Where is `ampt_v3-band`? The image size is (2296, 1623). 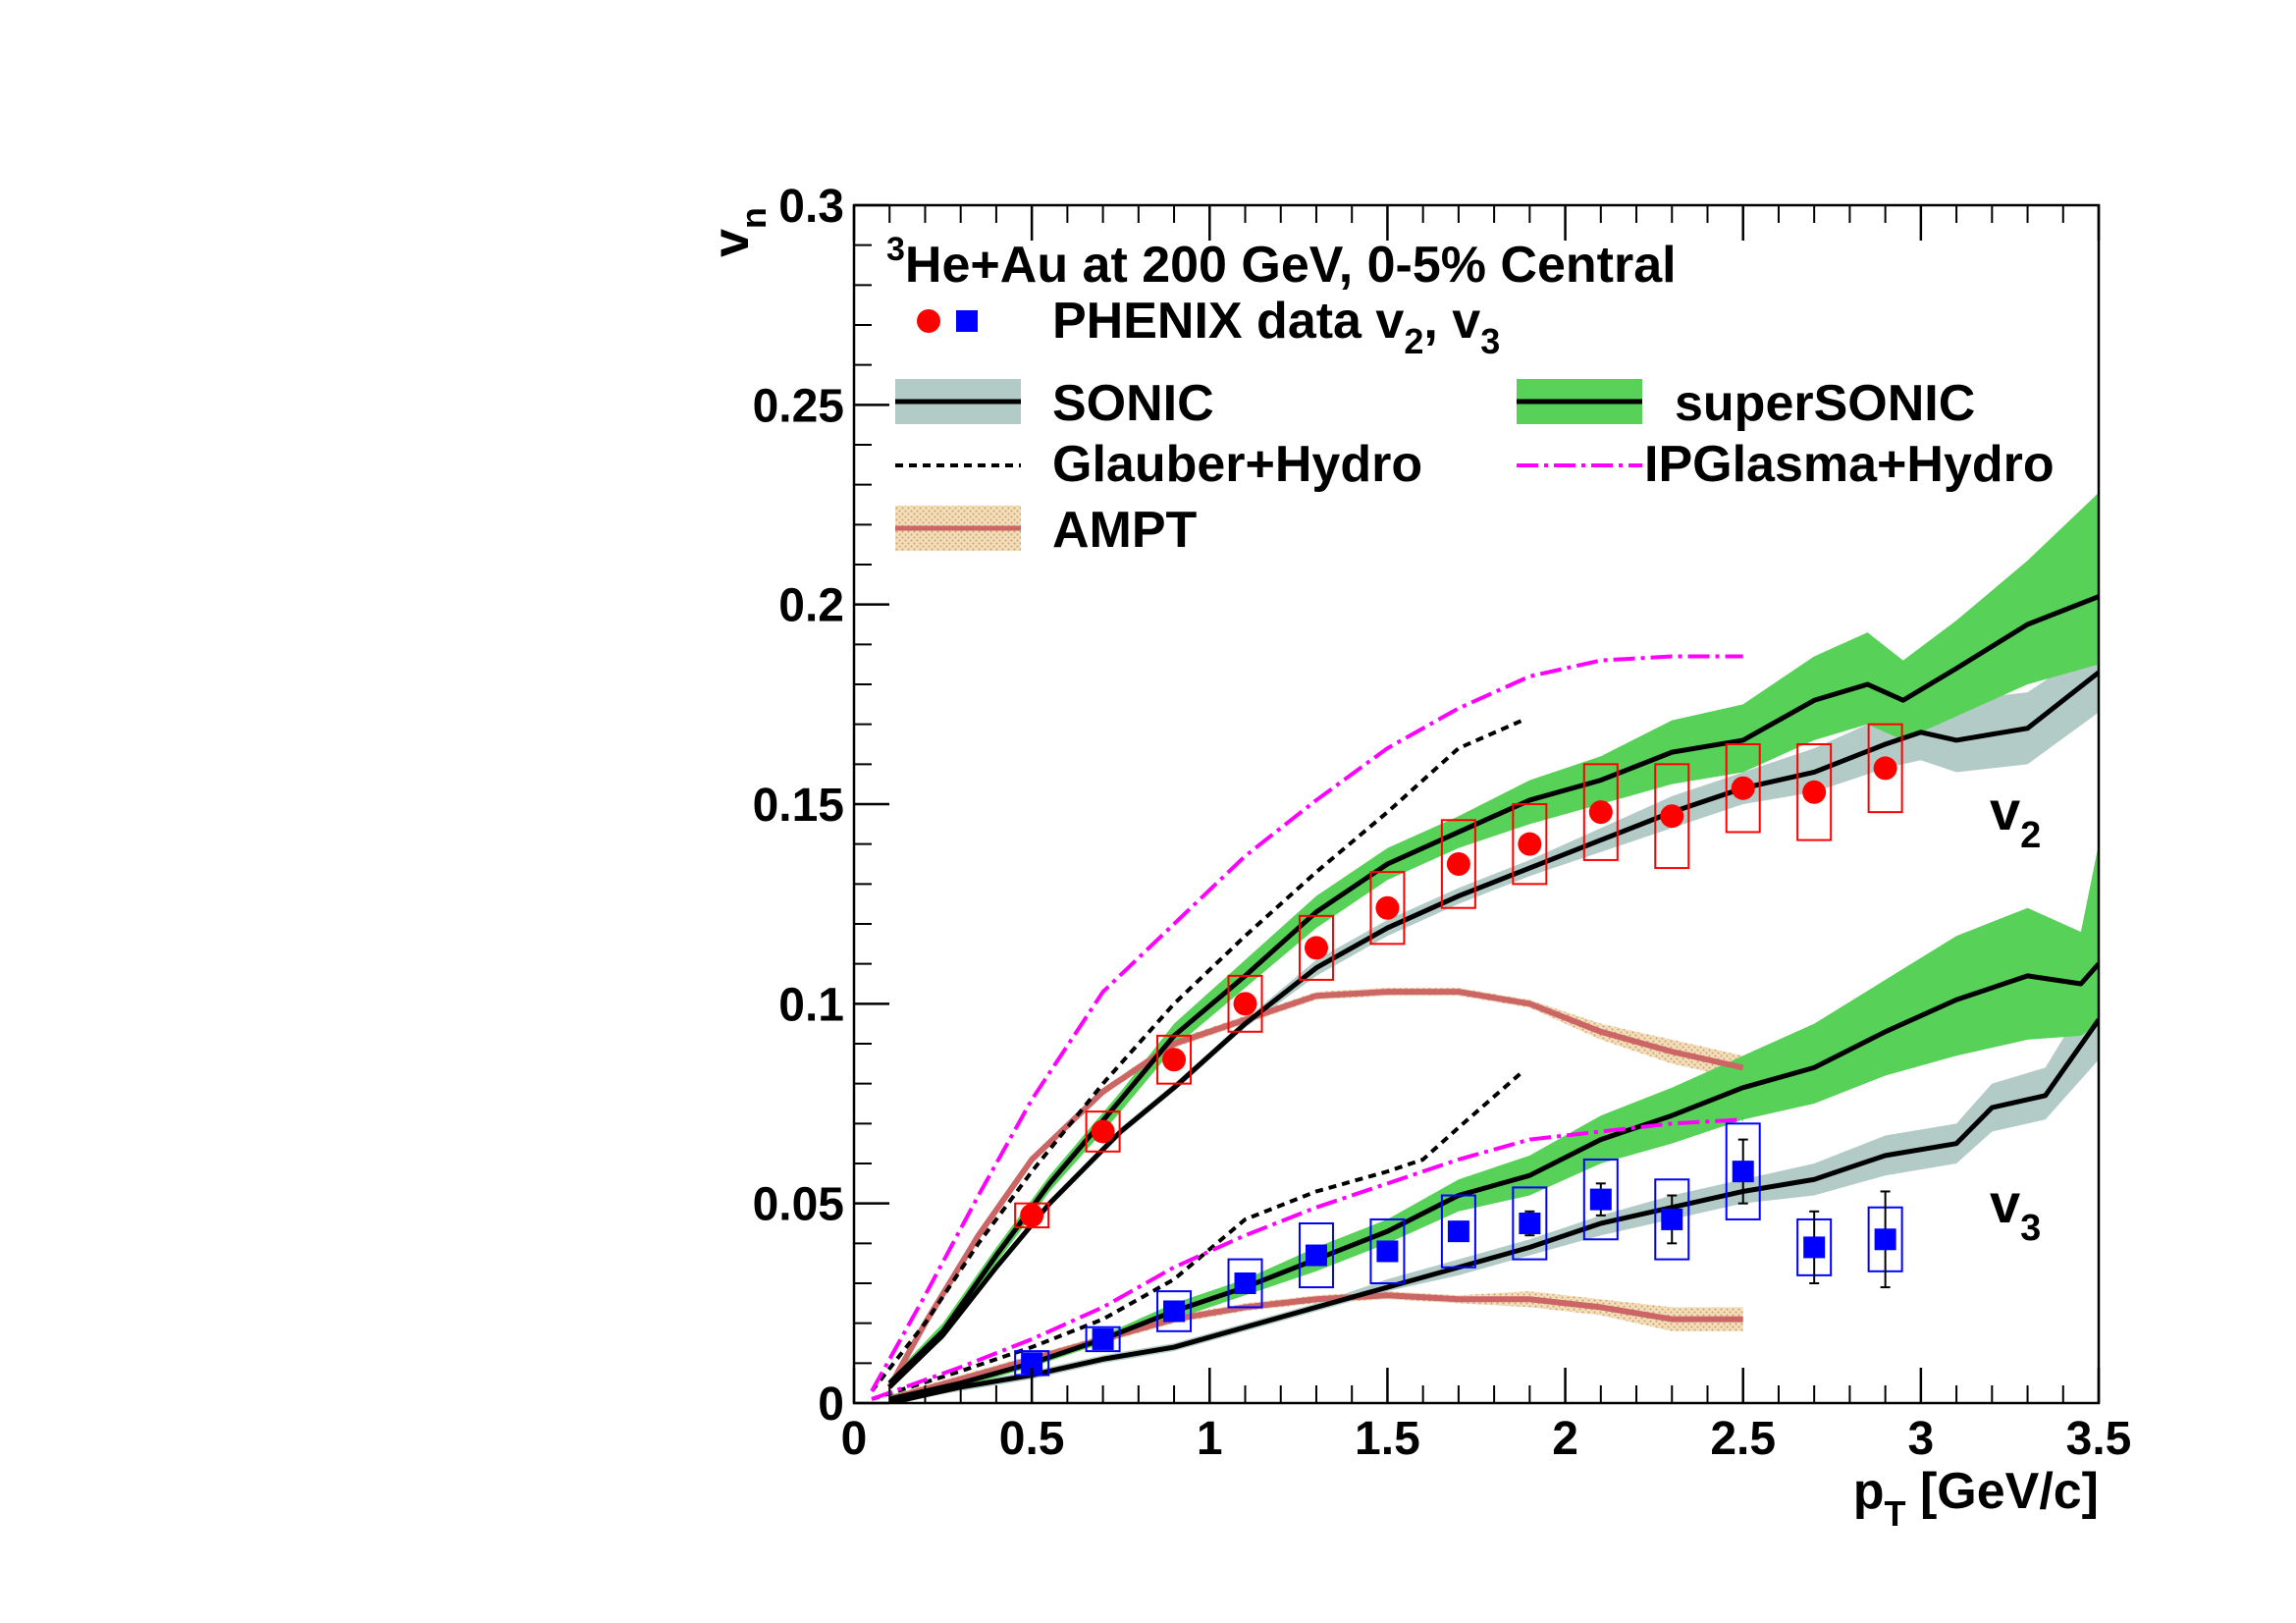
ampt_v3-band is located at coordinates (1316, 1347).